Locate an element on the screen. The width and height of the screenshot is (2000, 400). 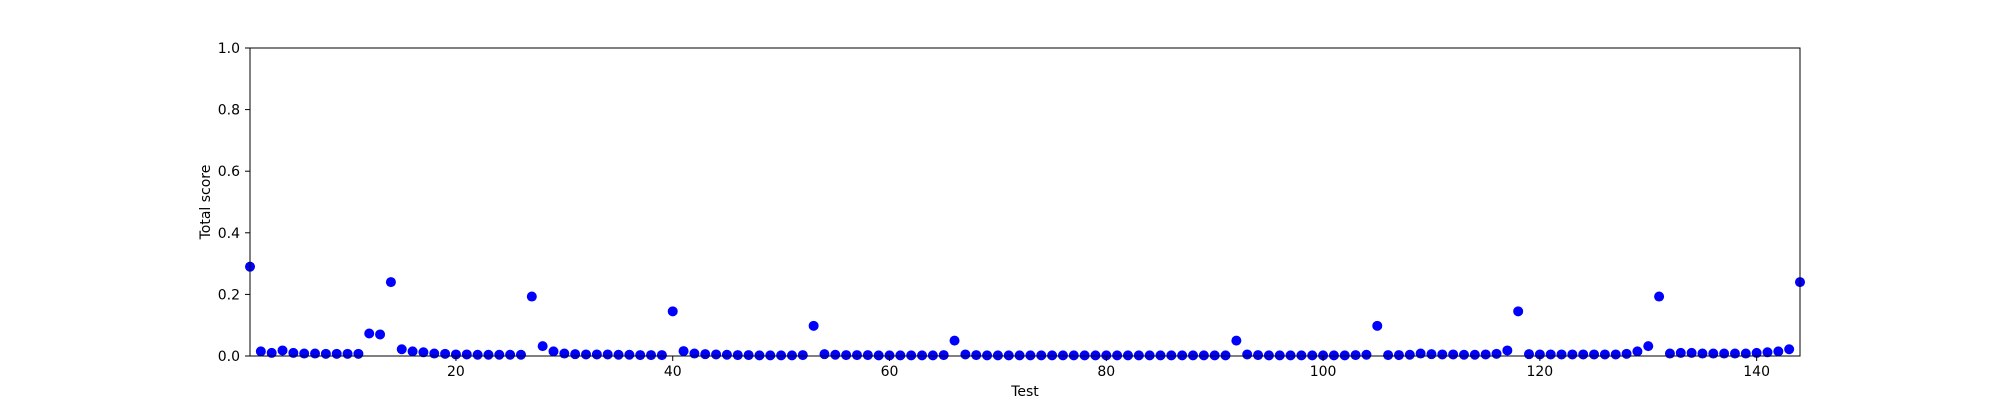
y-tick-label: 1.0 is located at coordinates (229, 49).